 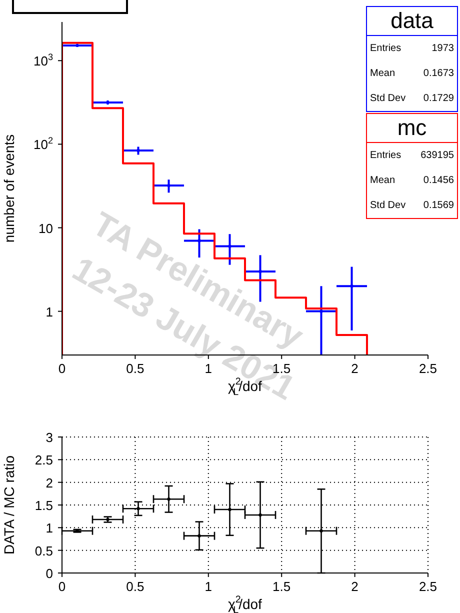 What do you see at coordinates (49, 437) in the screenshot?
I see `y-tick-label: 3` at bounding box center [49, 437].